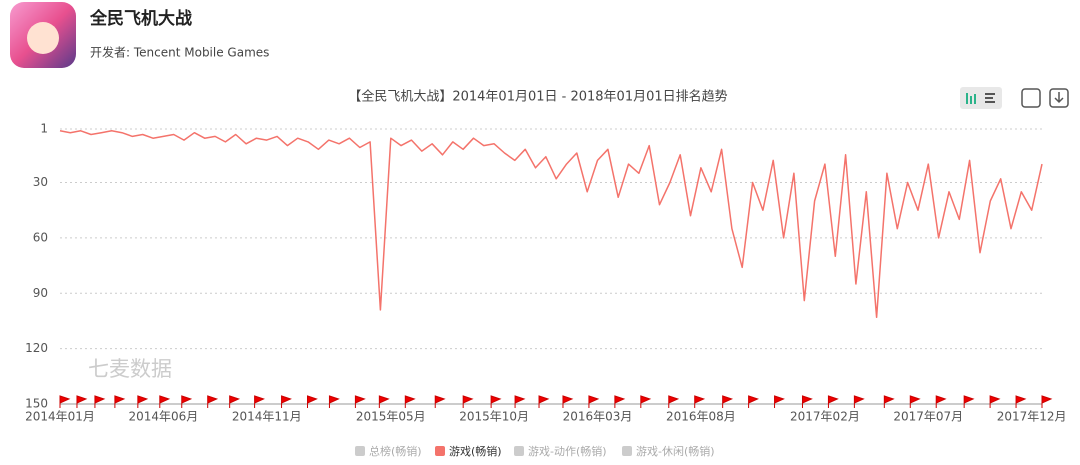 Image resolution: width=1080 pixels, height=465 pixels. Describe the element at coordinates (701, 417) in the screenshot. I see `x-tick-label: 2016年08月` at that location.